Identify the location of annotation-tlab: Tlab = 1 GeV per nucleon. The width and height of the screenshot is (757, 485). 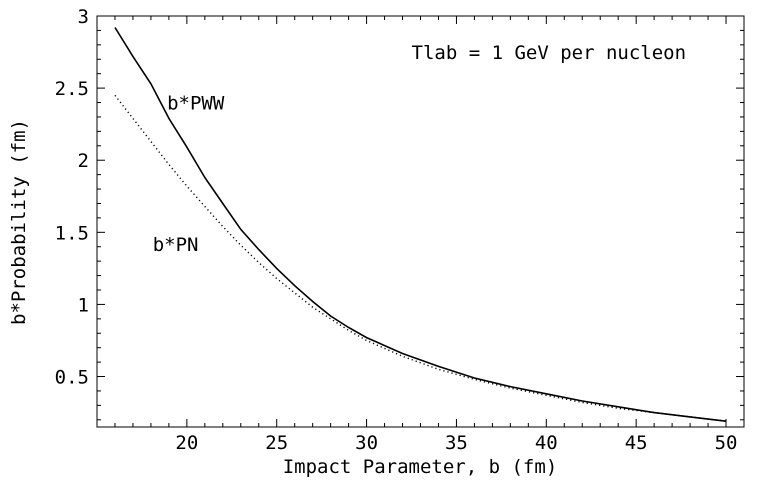
(549, 53).